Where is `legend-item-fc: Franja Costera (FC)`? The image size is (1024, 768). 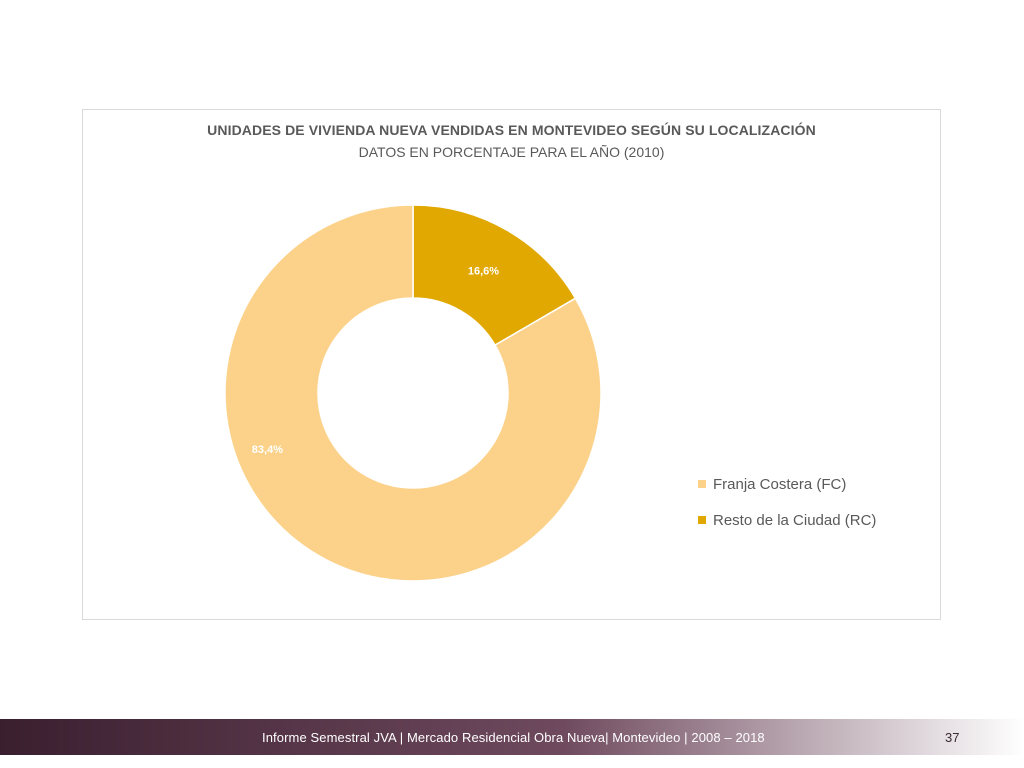
legend-item-fc: Franja Costera (FC) is located at coordinates (787, 484).